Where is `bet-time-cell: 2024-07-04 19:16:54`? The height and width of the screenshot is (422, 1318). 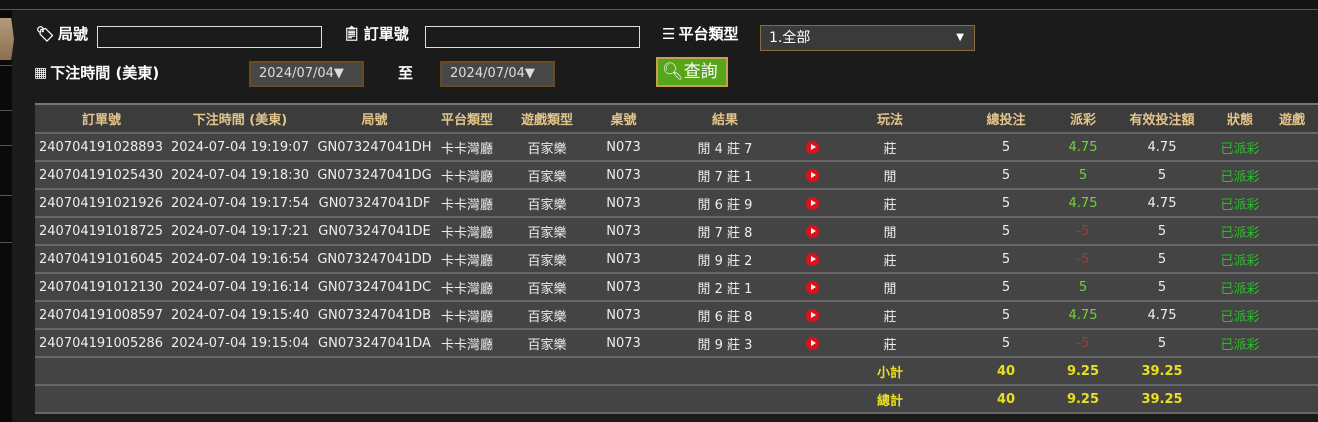 bet-time-cell: 2024-07-04 19:16:54 is located at coordinates (240, 259).